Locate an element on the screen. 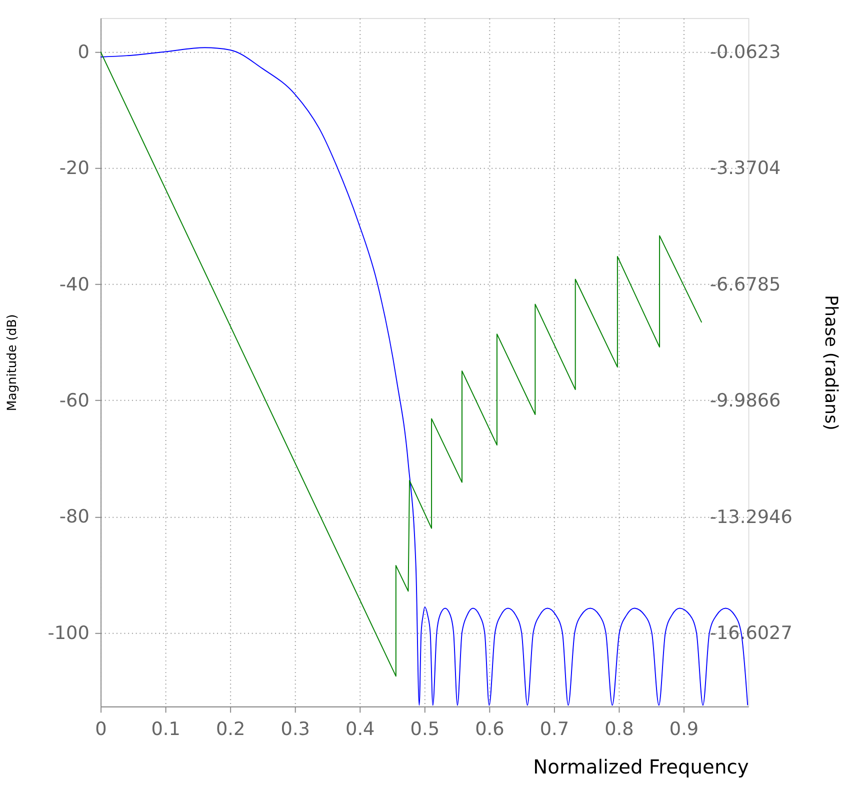  y2-axis-title: Phase (radians) is located at coordinates (830, 362).